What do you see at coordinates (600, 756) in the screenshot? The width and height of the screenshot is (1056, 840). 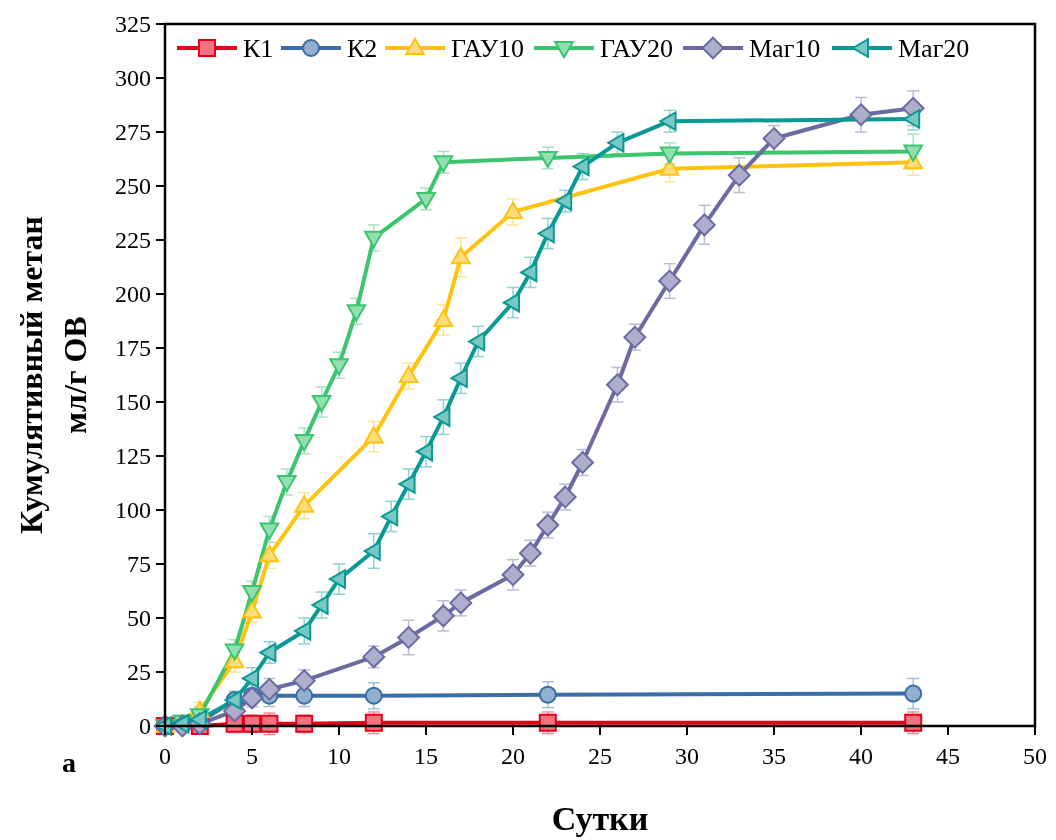 I see `x-tick-label: 25` at bounding box center [600, 756].